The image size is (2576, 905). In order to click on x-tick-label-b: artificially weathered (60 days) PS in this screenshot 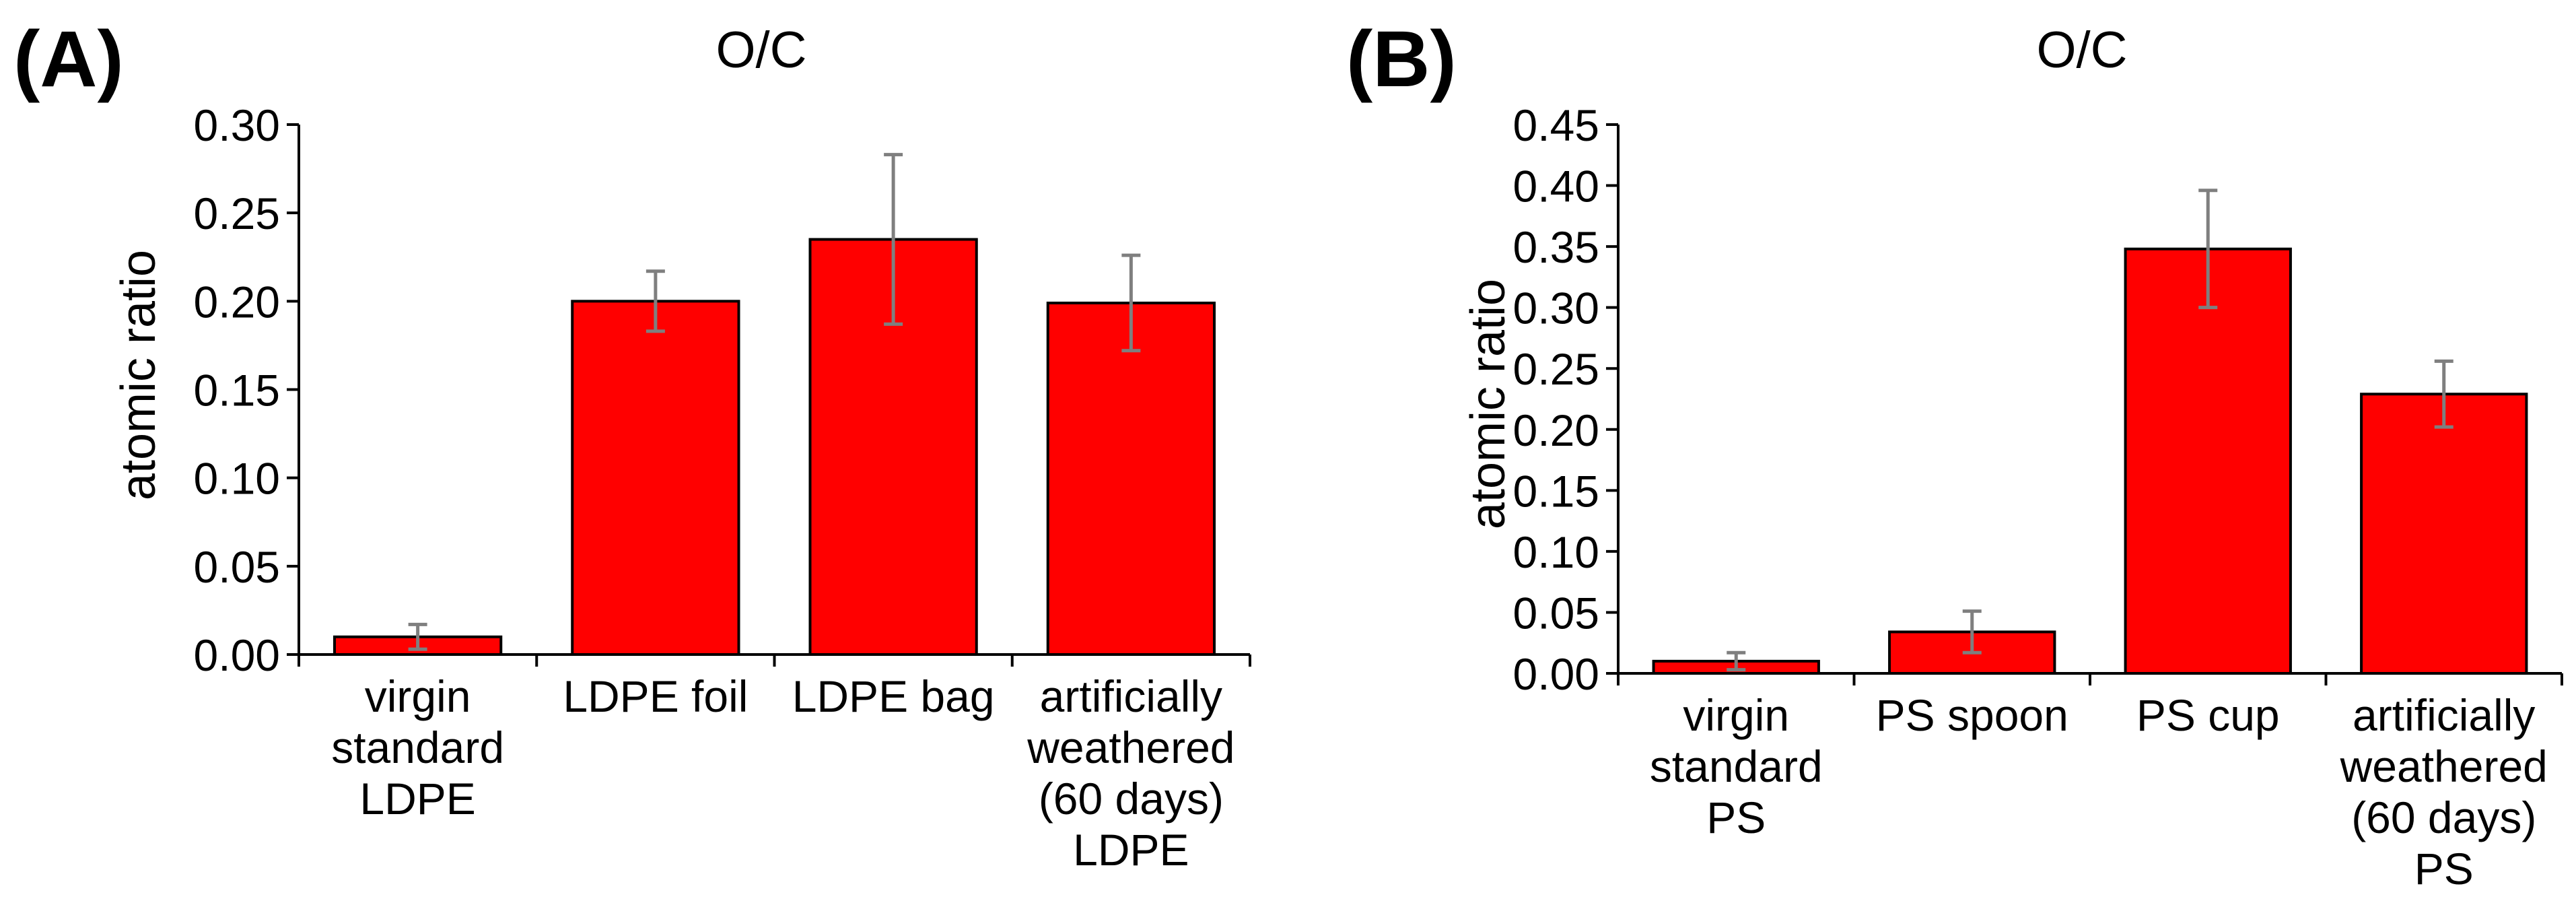, I will do `click(2444, 792)`.